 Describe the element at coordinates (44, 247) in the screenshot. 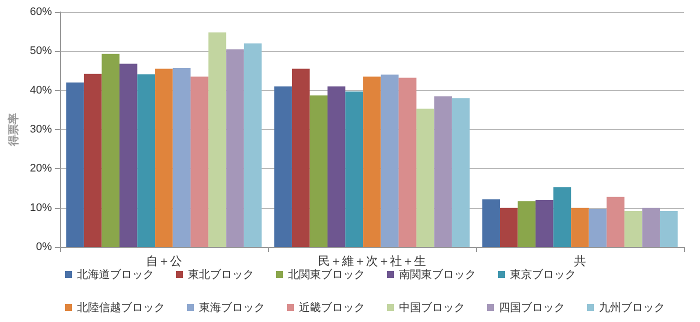

I see `y-tick-label: 0%` at that location.